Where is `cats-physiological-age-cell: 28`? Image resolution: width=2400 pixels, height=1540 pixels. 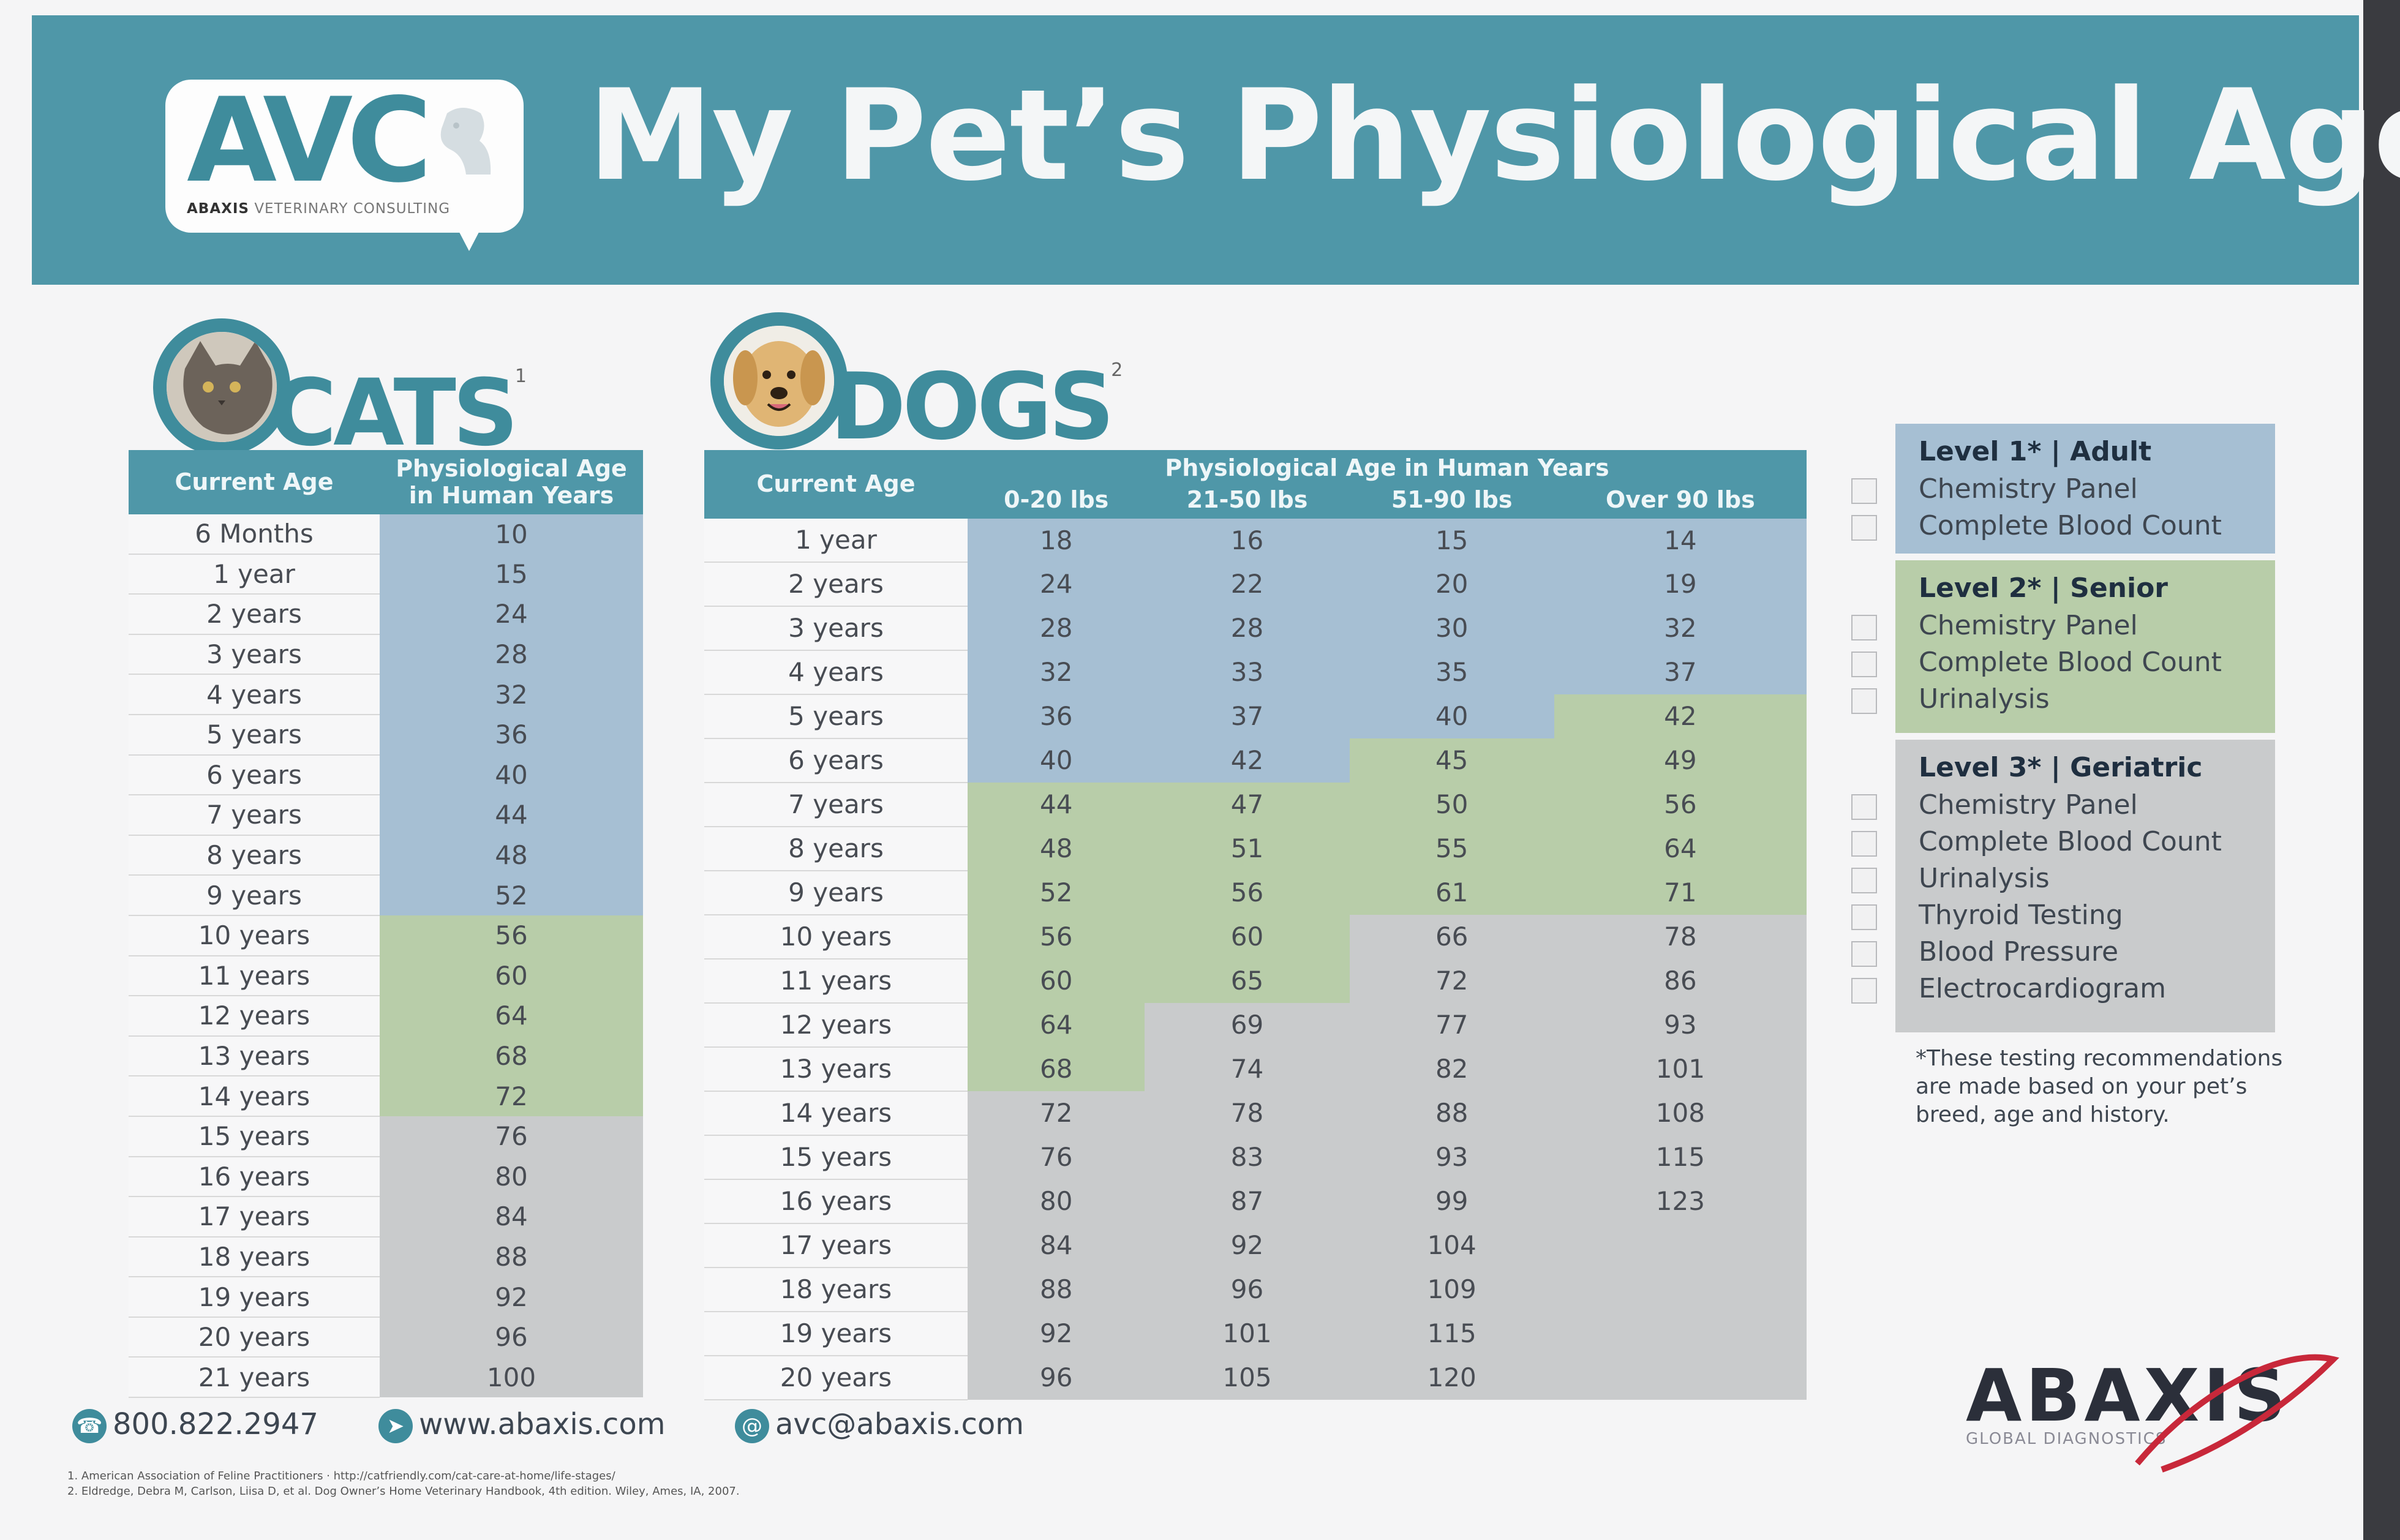
cats-physiological-age-cell: 28 is located at coordinates (511, 654).